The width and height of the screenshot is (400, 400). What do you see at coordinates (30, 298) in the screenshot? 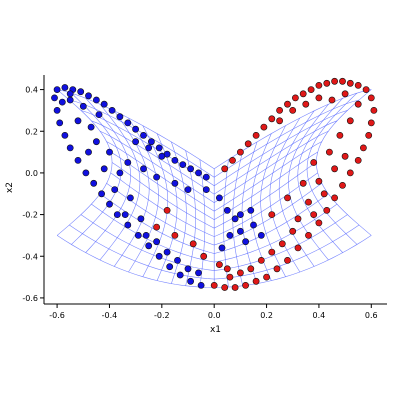
I see `y-tick-label: -0.6` at bounding box center [30, 298].